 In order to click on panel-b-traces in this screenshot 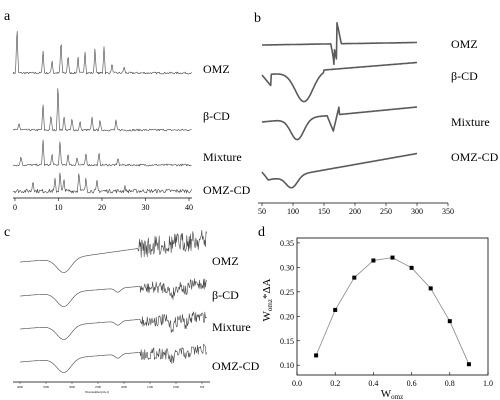, I will do `click(339, 105)`.